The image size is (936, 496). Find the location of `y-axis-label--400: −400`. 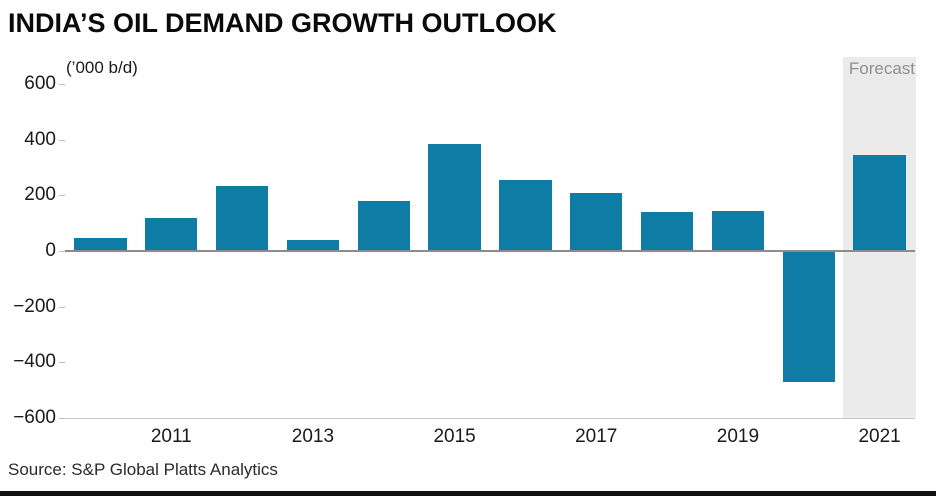

y-axis-label--400: −400 is located at coordinates (34, 362).